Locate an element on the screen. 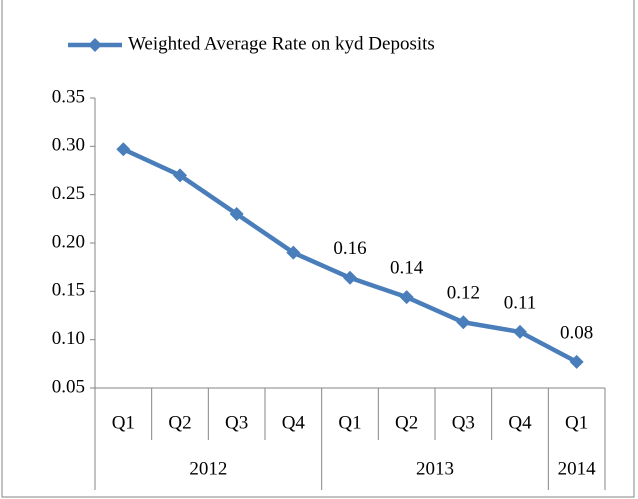 The height and width of the screenshot is (499, 638). y-tick-label: 0.15 is located at coordinates (68, 290).